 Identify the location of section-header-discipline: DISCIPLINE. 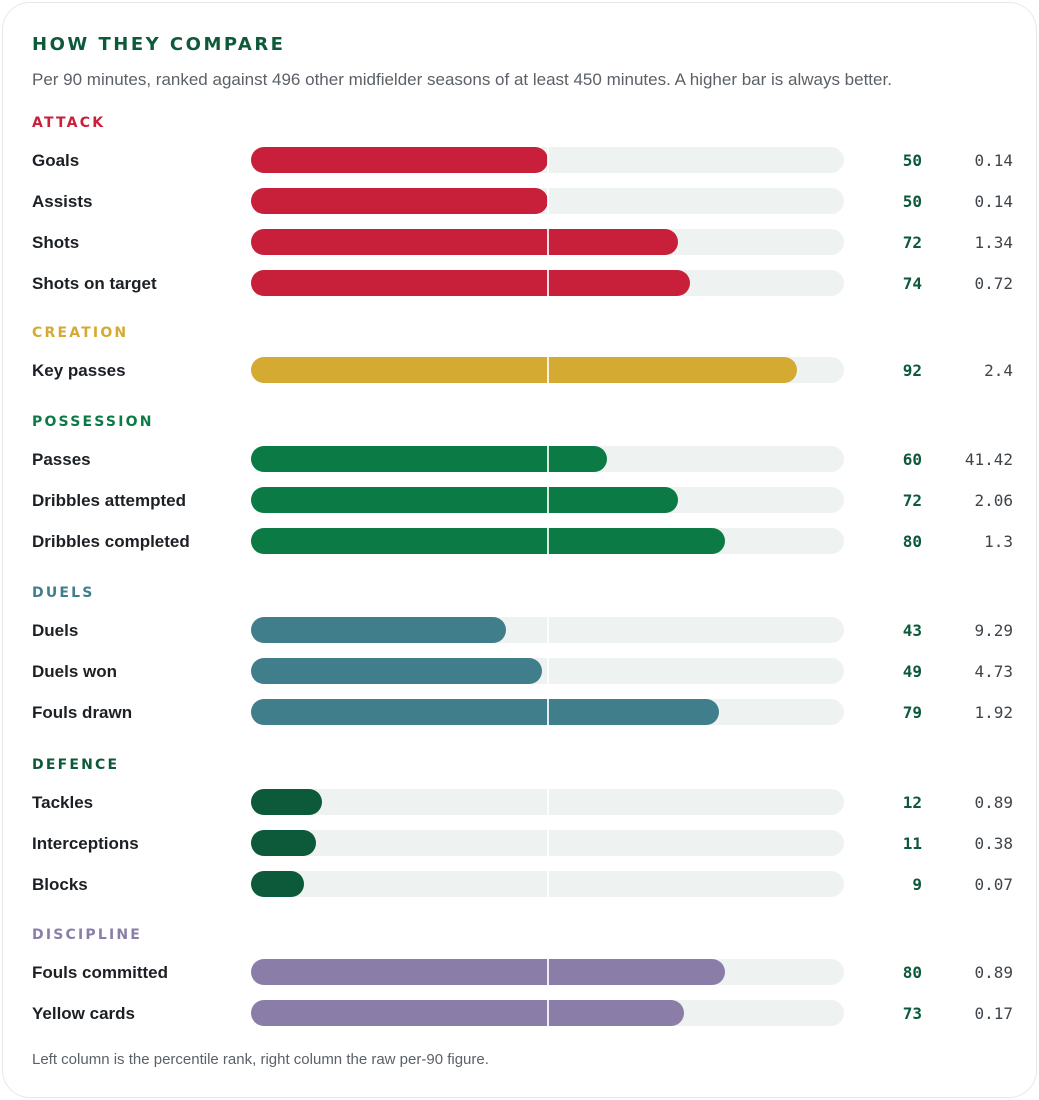
(87, 935).